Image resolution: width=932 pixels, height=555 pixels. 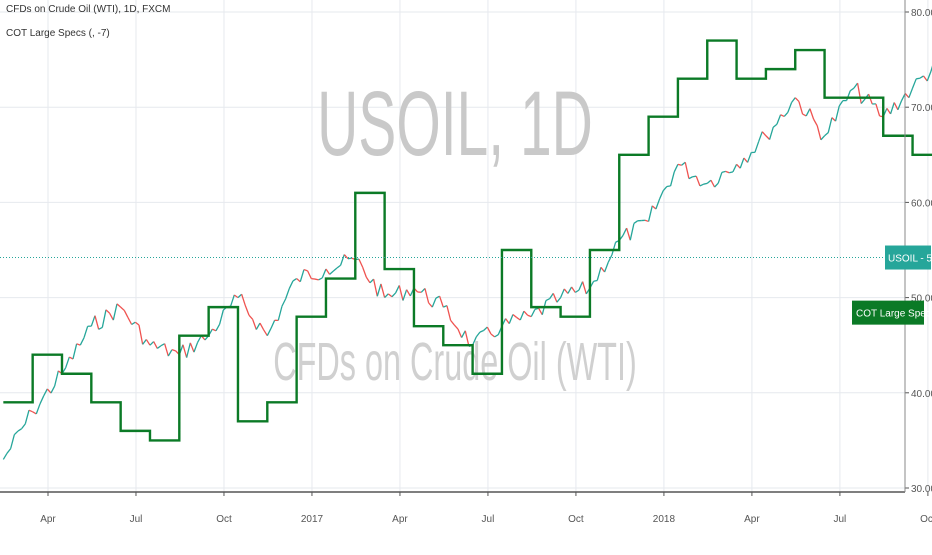 I want to click on x-tick-label: Jul, so click(x=136, y=519).